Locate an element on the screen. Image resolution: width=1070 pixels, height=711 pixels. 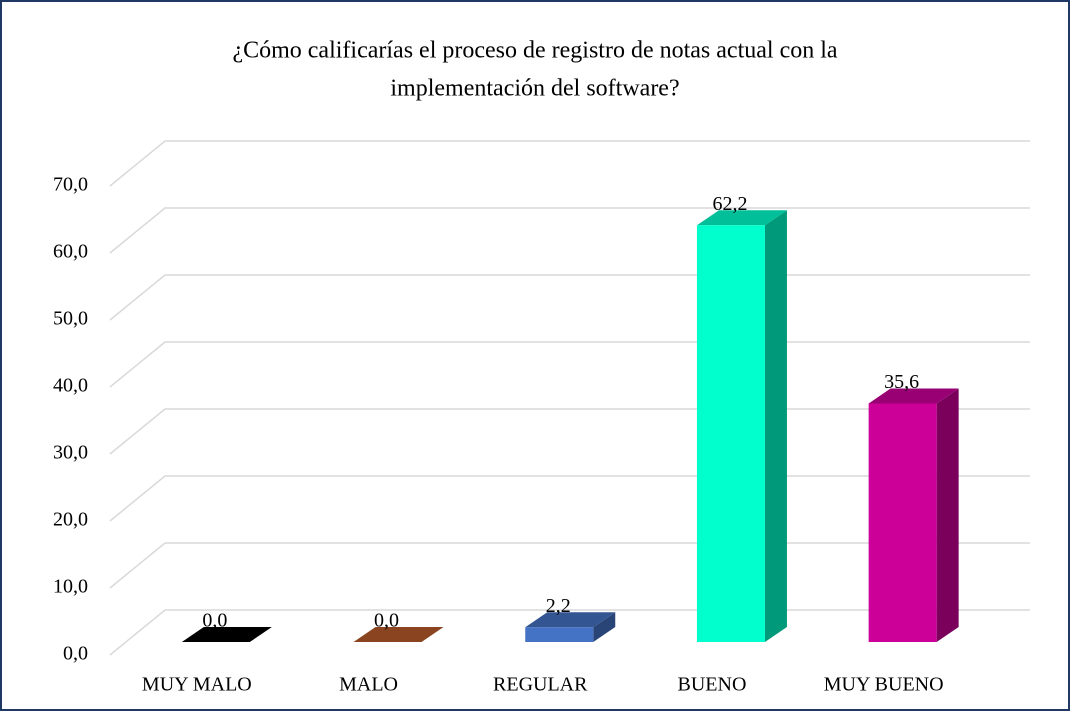
y-tick-label: 50,0 is located at coordinates (70, 319).